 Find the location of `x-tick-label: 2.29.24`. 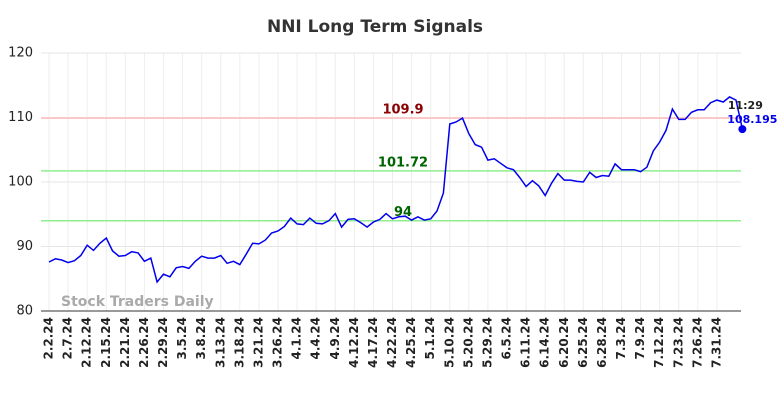

x-tick-label: 2.29.24 is located at coordinates (163, 342).